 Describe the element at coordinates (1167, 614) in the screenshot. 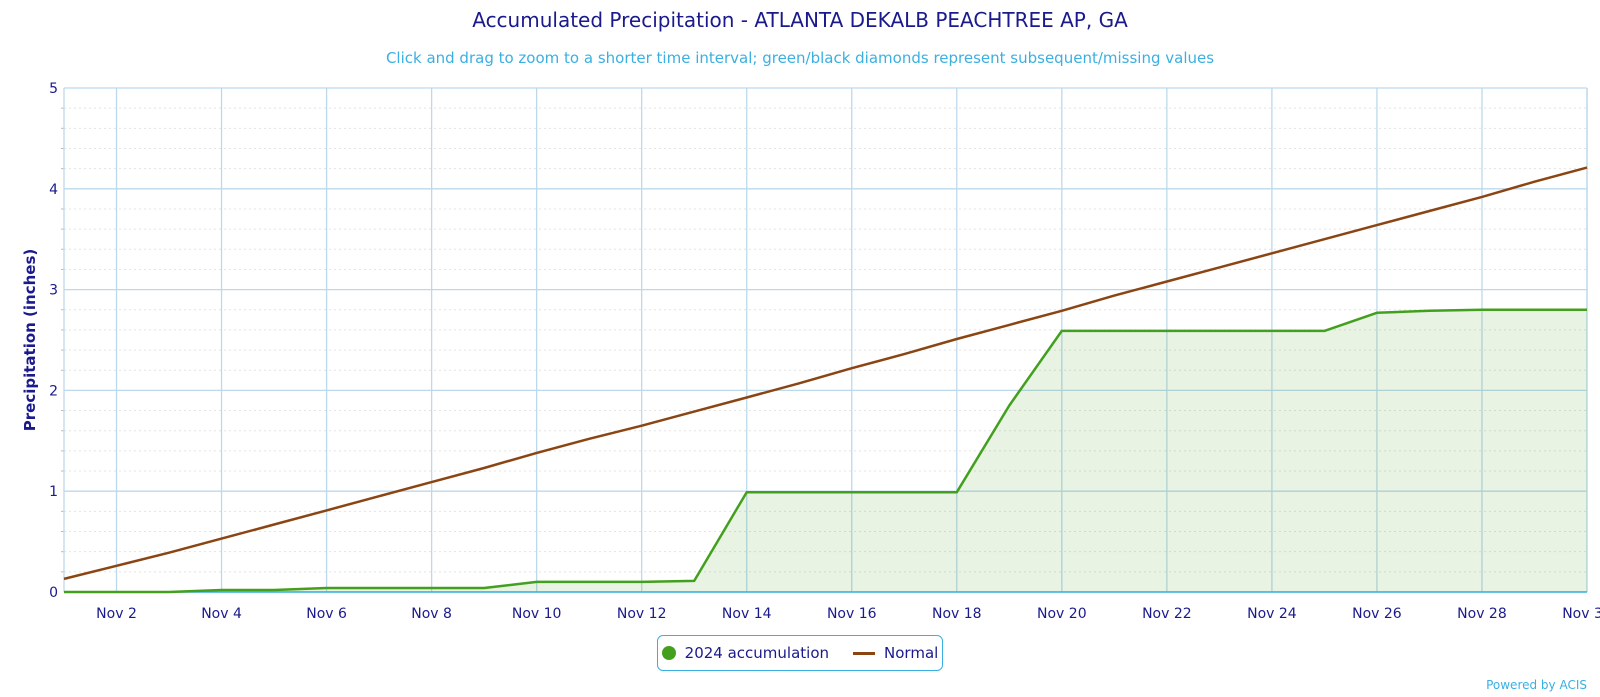

I see `x-tick-label: Nov 22` at that location.